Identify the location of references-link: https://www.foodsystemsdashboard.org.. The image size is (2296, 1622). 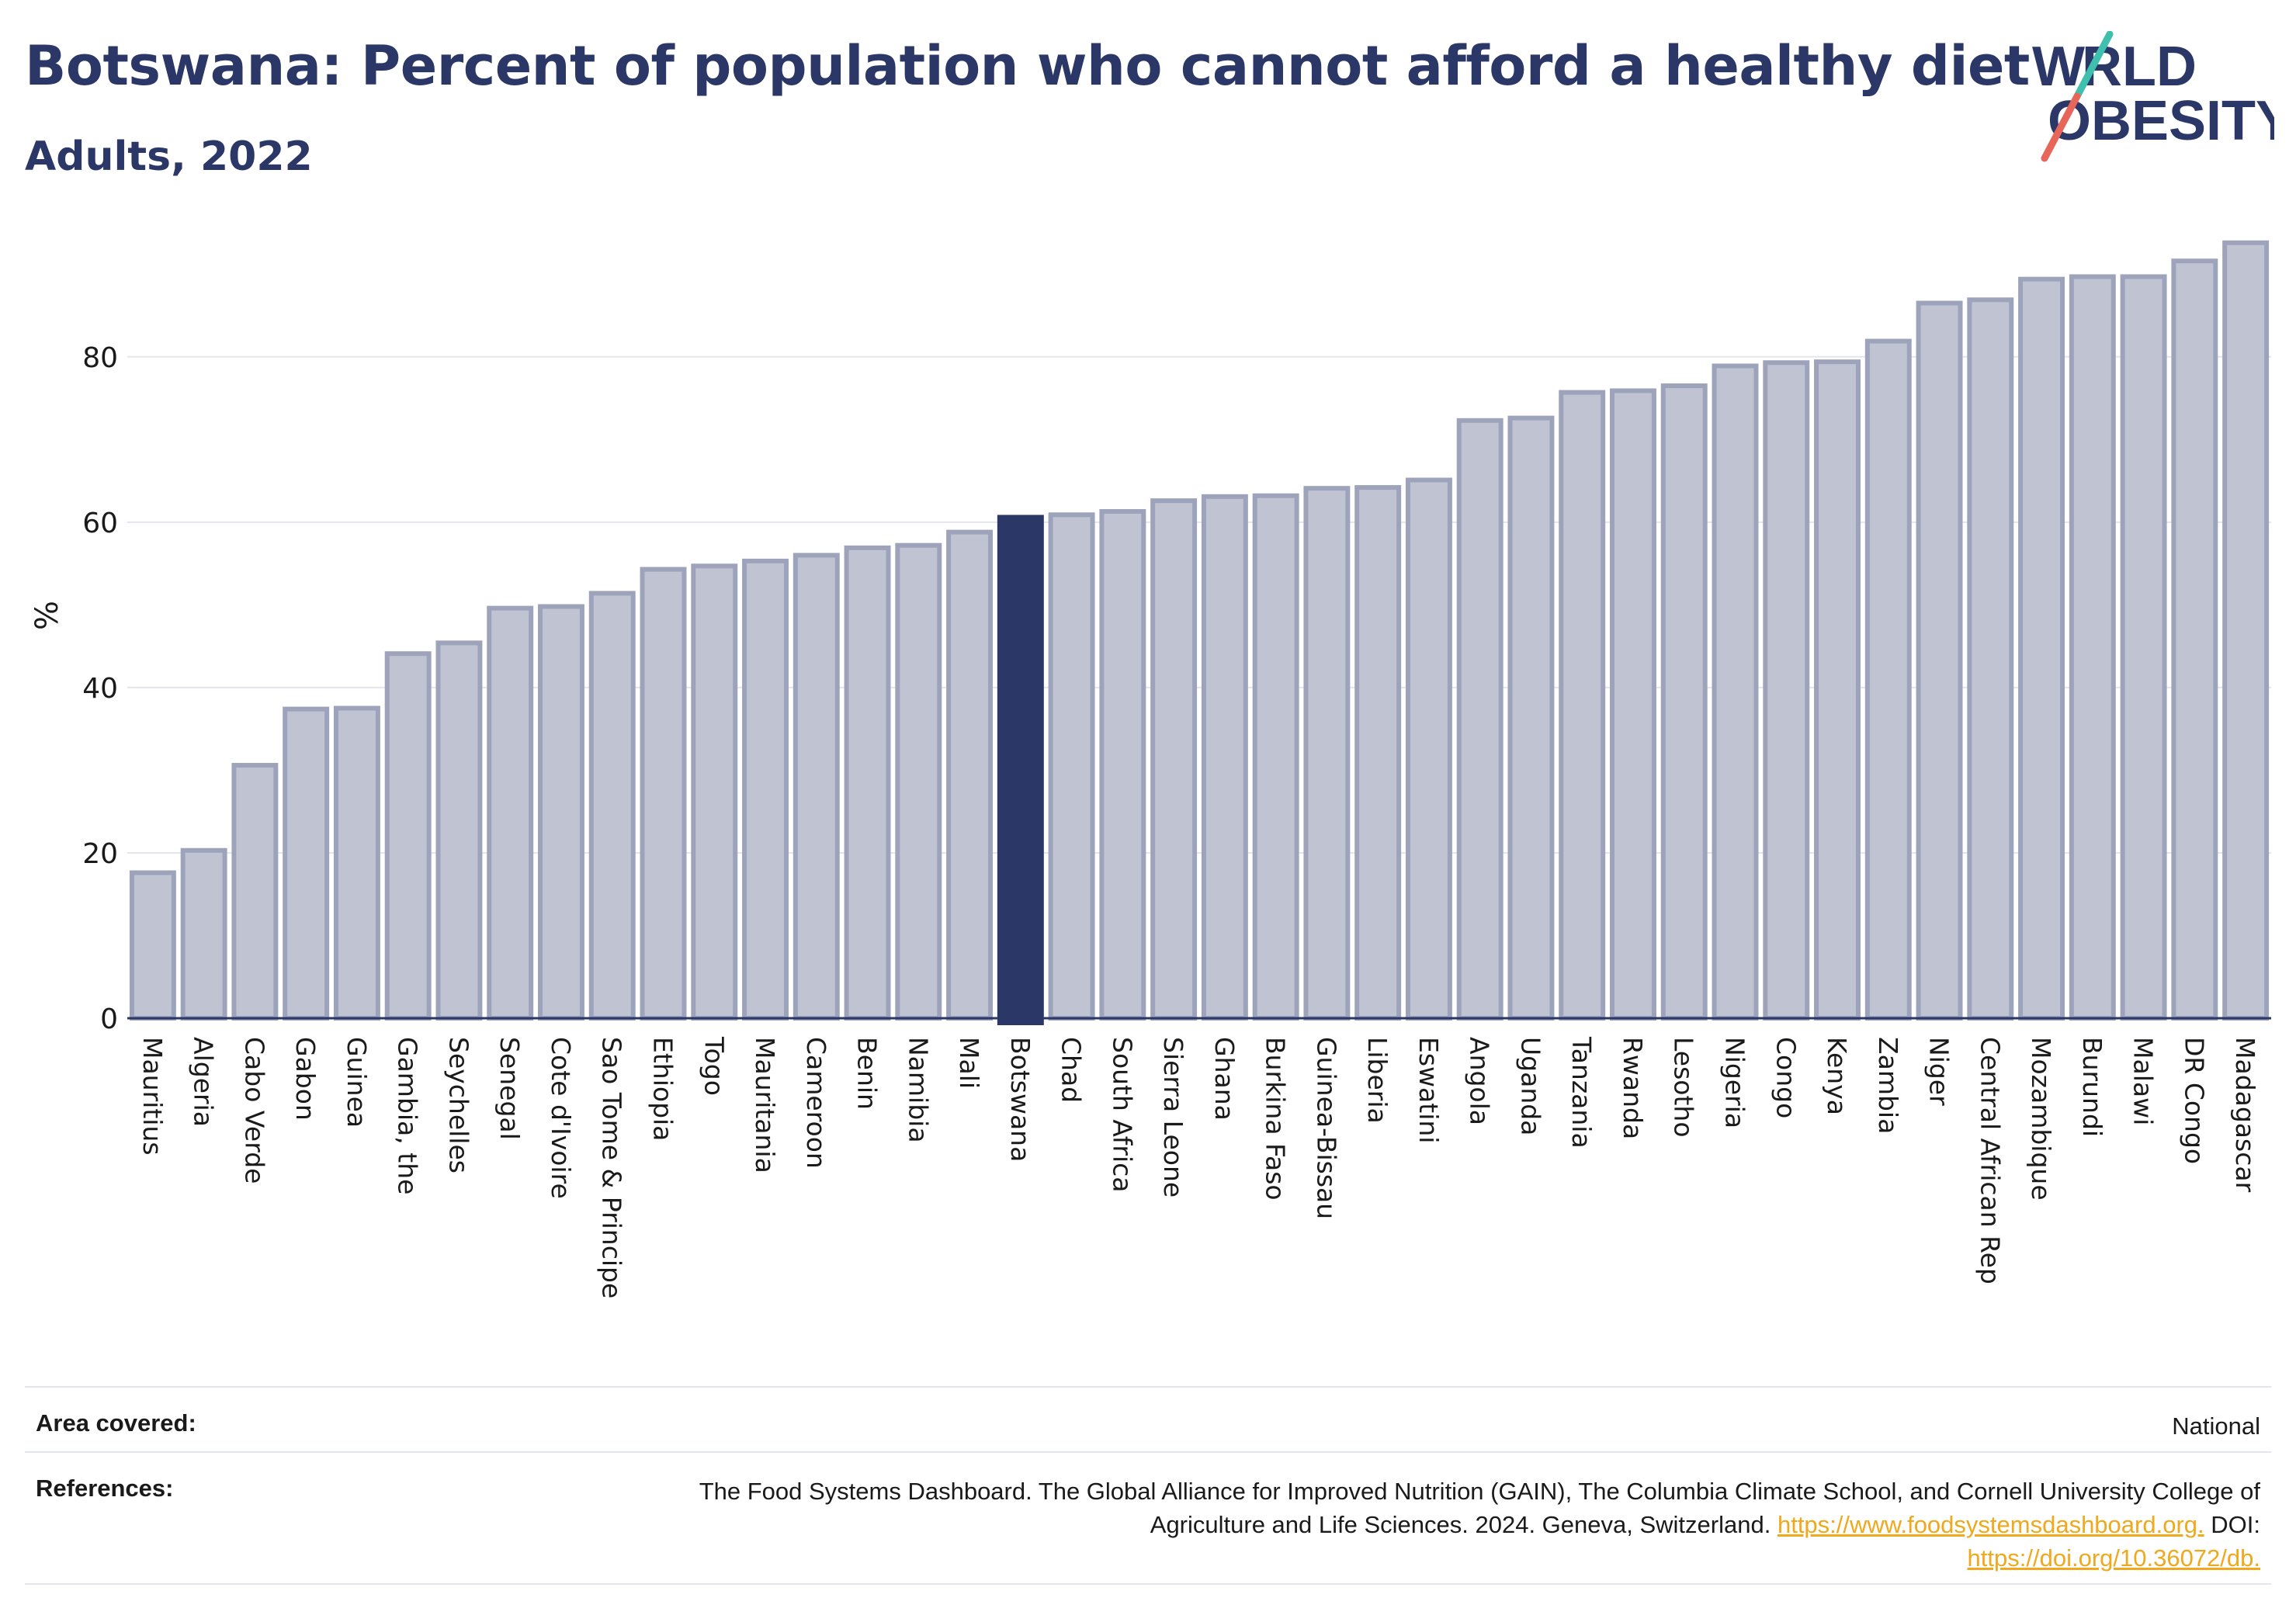
(1990, 1524).